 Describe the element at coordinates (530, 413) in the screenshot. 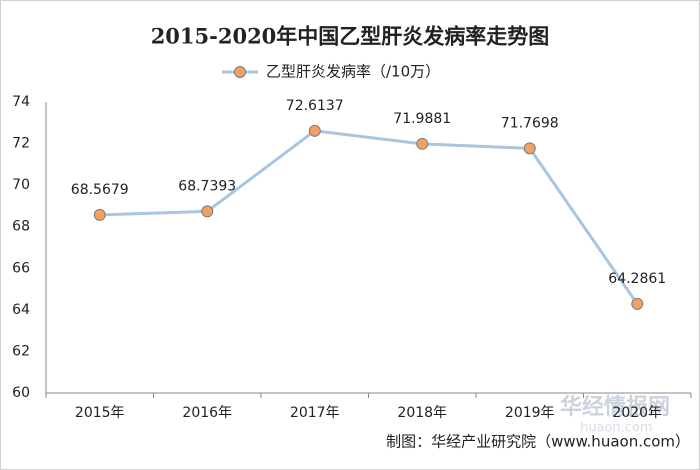

I see `x-tick-label: 2019年` at that location.